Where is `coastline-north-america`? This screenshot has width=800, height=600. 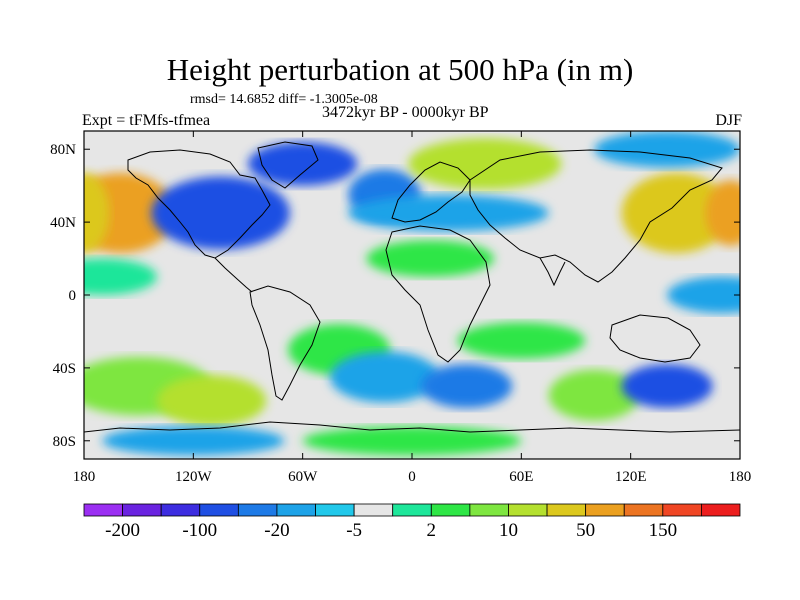
coastline-north-america is located at coordinates (199, 204).